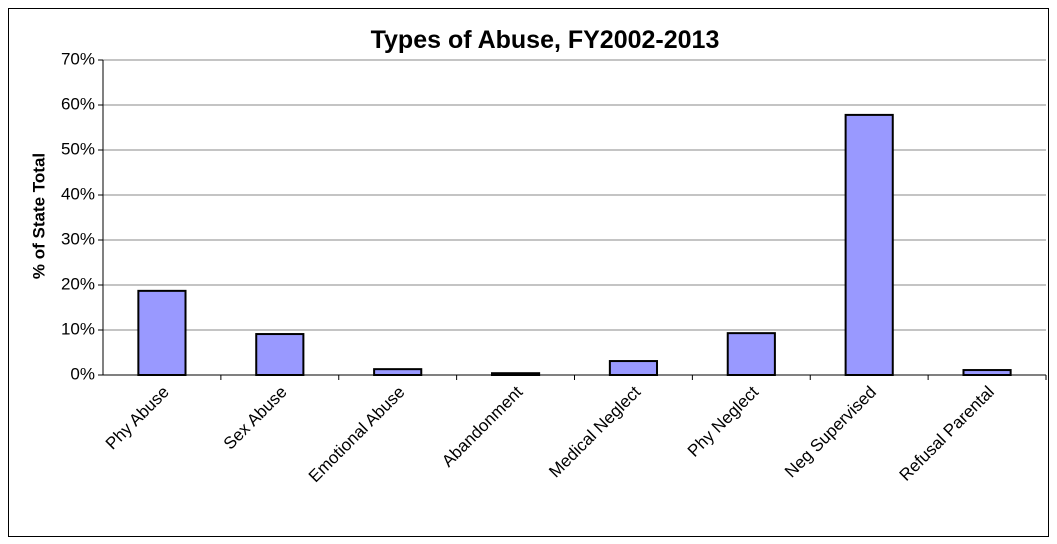  Describe the element at coordinates (545, 40) in the screenshot. I see `chart-title: Types of Abuse, FY2002-2013` at that location.